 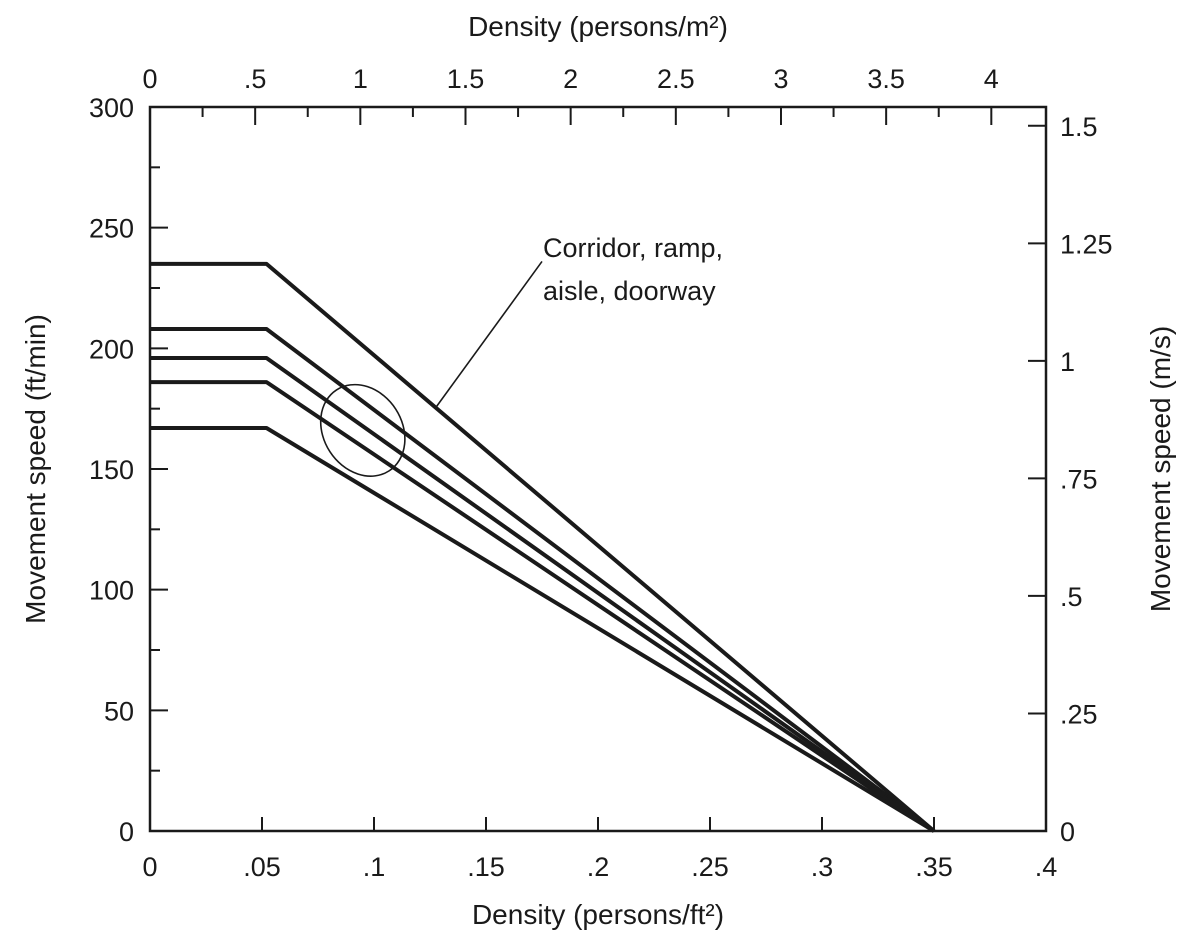 I want to click on left-tick-label: 0, so click(x=126, y=832).